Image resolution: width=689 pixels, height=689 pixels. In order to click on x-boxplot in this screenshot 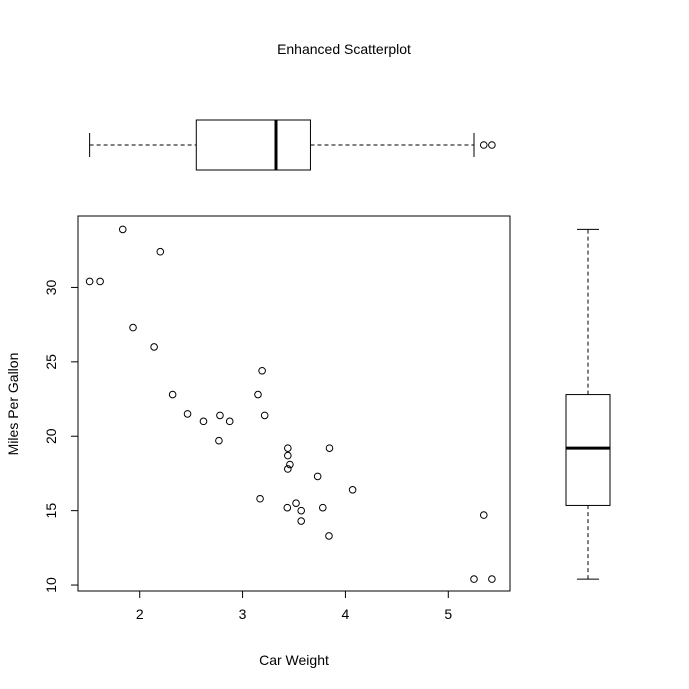, I will do `click(292, 145)`.